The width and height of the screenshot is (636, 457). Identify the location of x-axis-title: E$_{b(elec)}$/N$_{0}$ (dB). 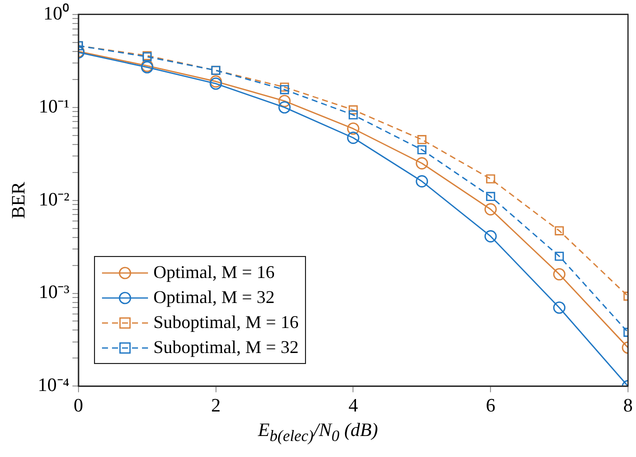
(317, 433).